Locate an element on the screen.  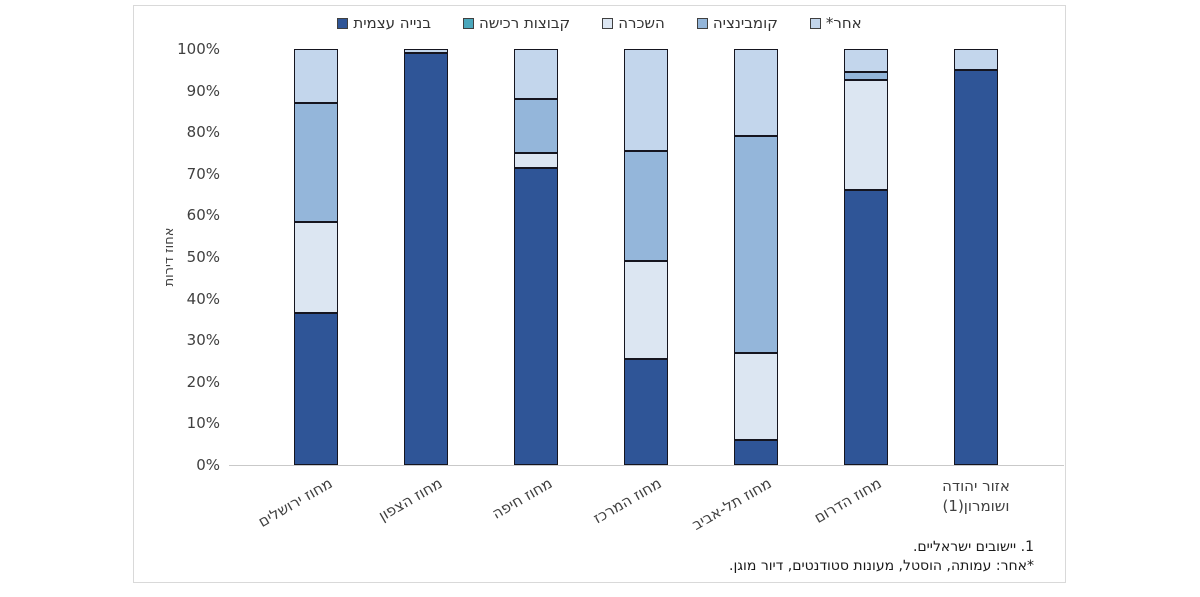
legend-label: קבוצות רכישה is located at coordinates (525, 23).